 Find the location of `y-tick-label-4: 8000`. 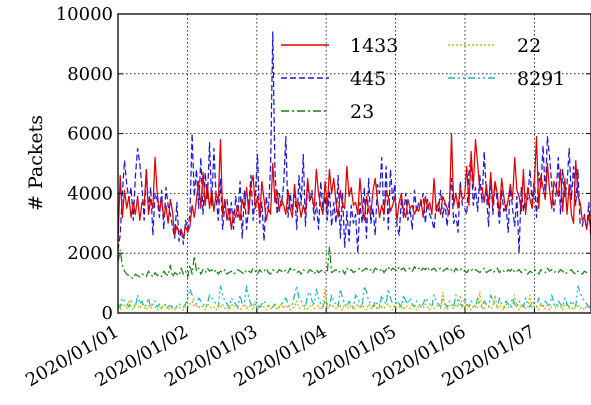

y-tick-label-4: 8000 is located at coordinates (90, 74).